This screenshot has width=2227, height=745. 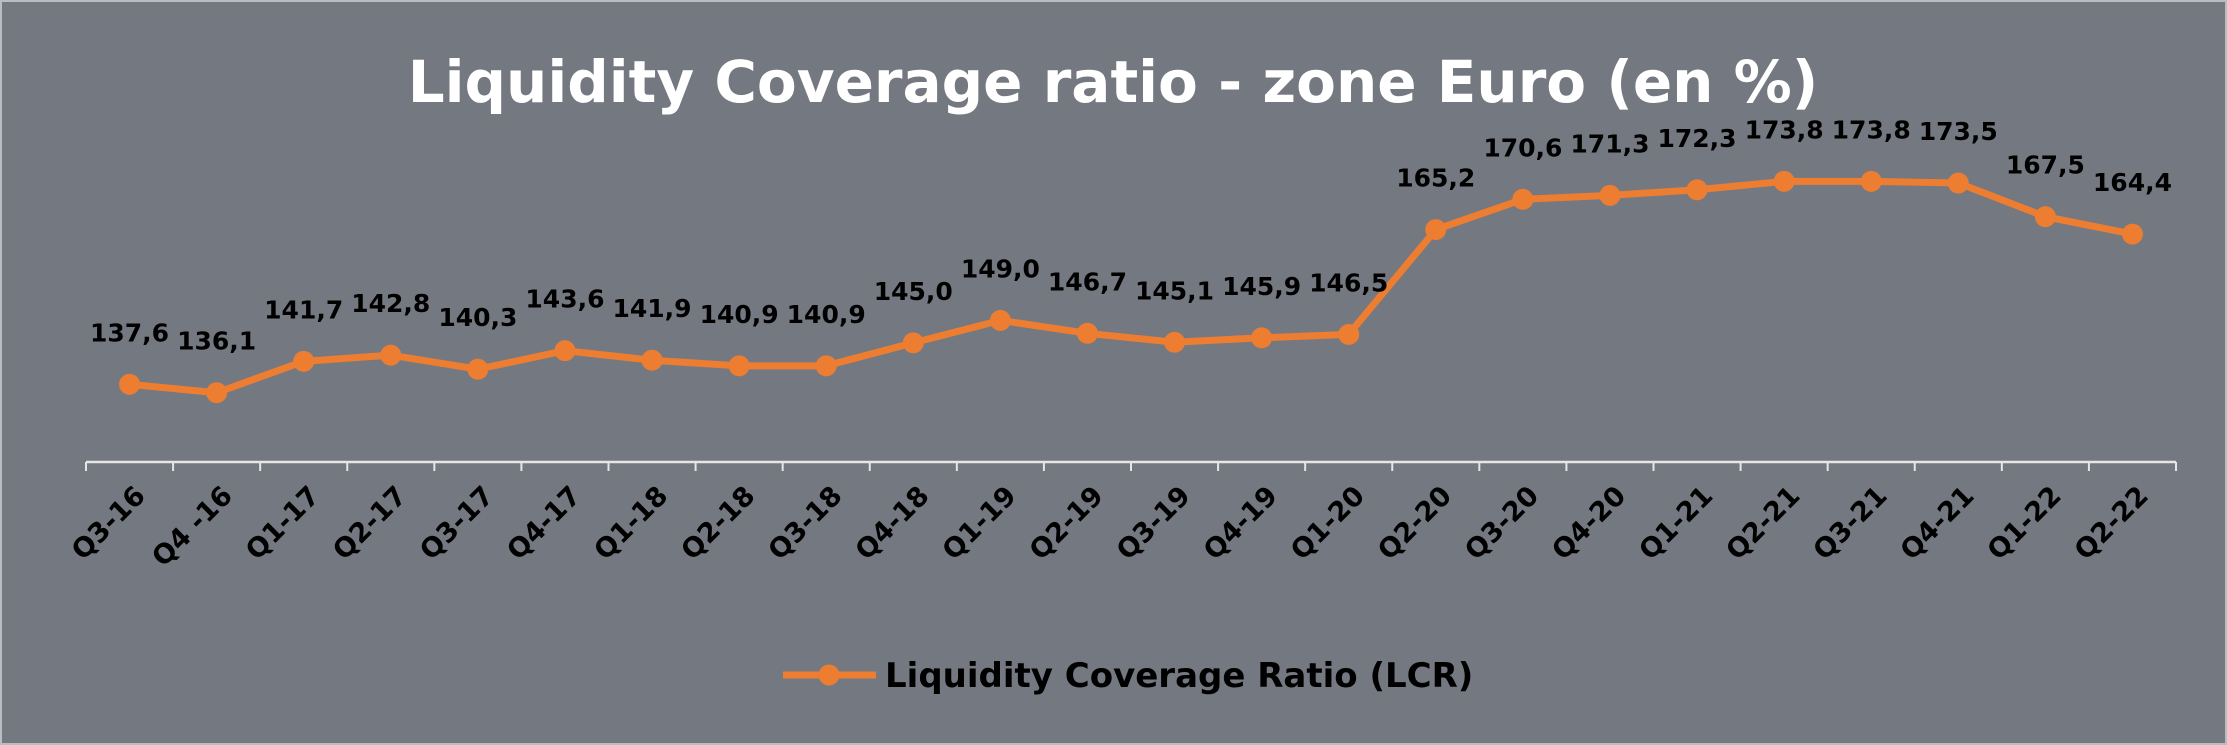 I want to click on data-label: 141,9, so click(x=652, y=308).